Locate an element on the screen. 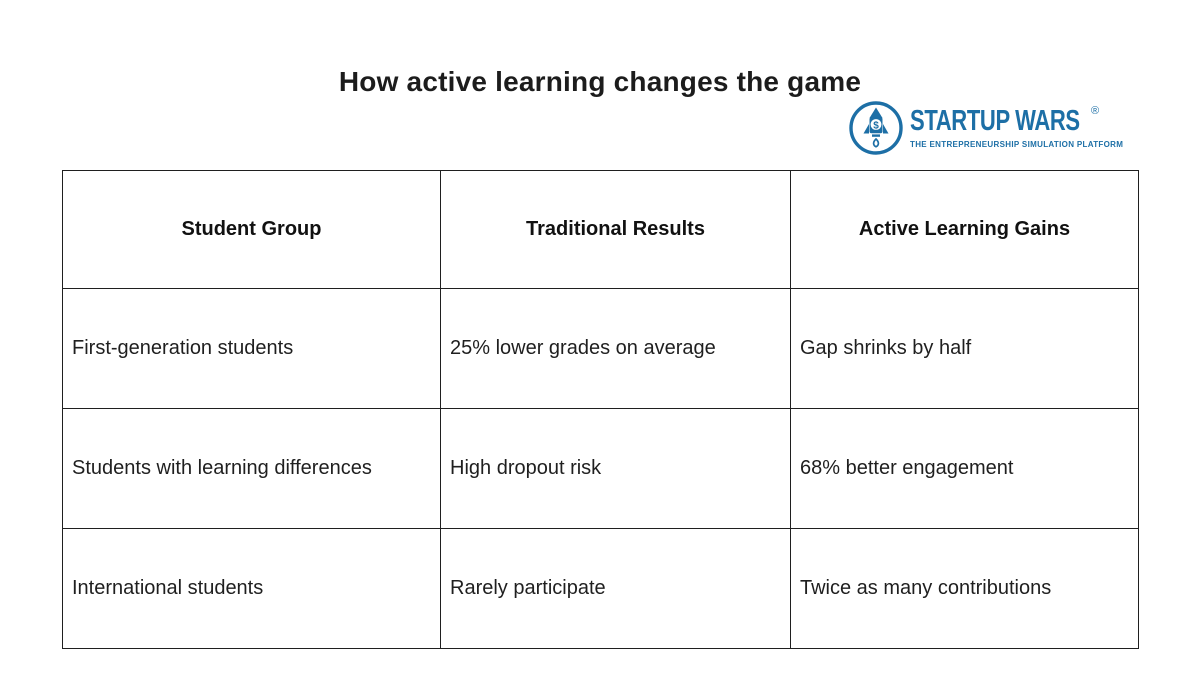  brand-tagline: THE ENTREPRENEURSHIP SIMULATION PLATFORM is located at coordinates (1017, 144).